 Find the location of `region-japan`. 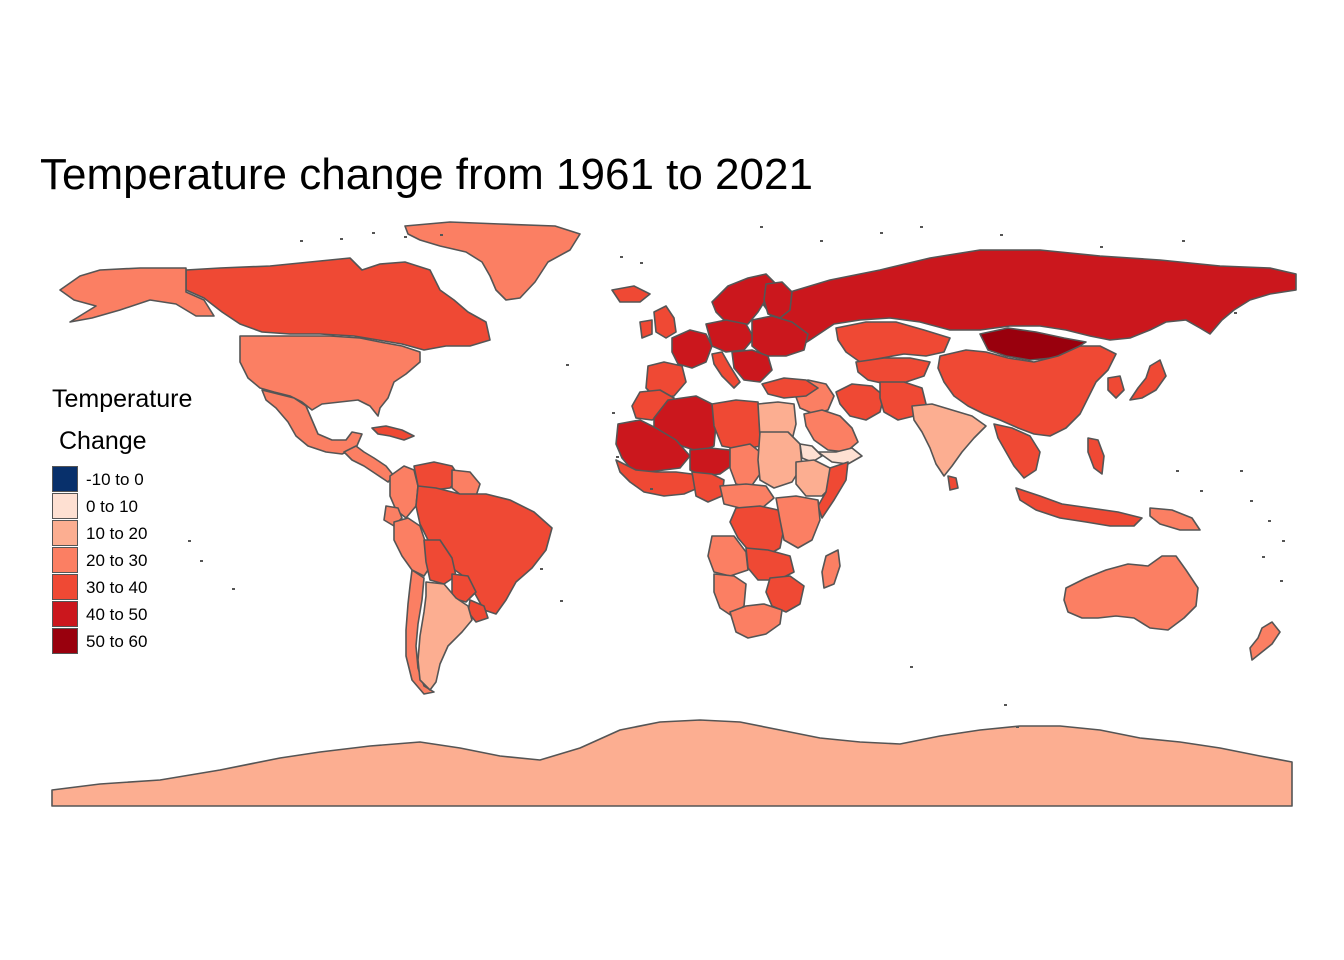

region-japan is located at coordinates (1148, 380).